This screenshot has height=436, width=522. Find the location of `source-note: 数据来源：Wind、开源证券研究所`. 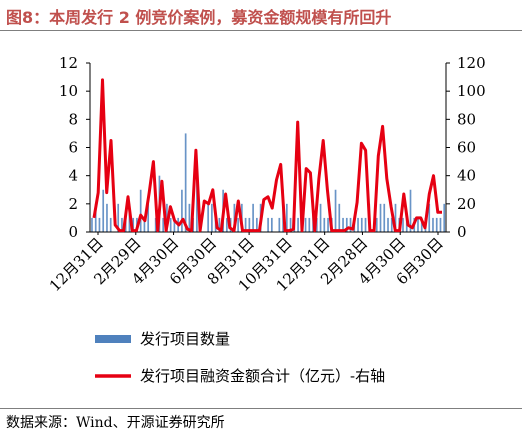

source-note: 数据来源：Wind、开源证券研究所 is located at coordinates (115, 423).